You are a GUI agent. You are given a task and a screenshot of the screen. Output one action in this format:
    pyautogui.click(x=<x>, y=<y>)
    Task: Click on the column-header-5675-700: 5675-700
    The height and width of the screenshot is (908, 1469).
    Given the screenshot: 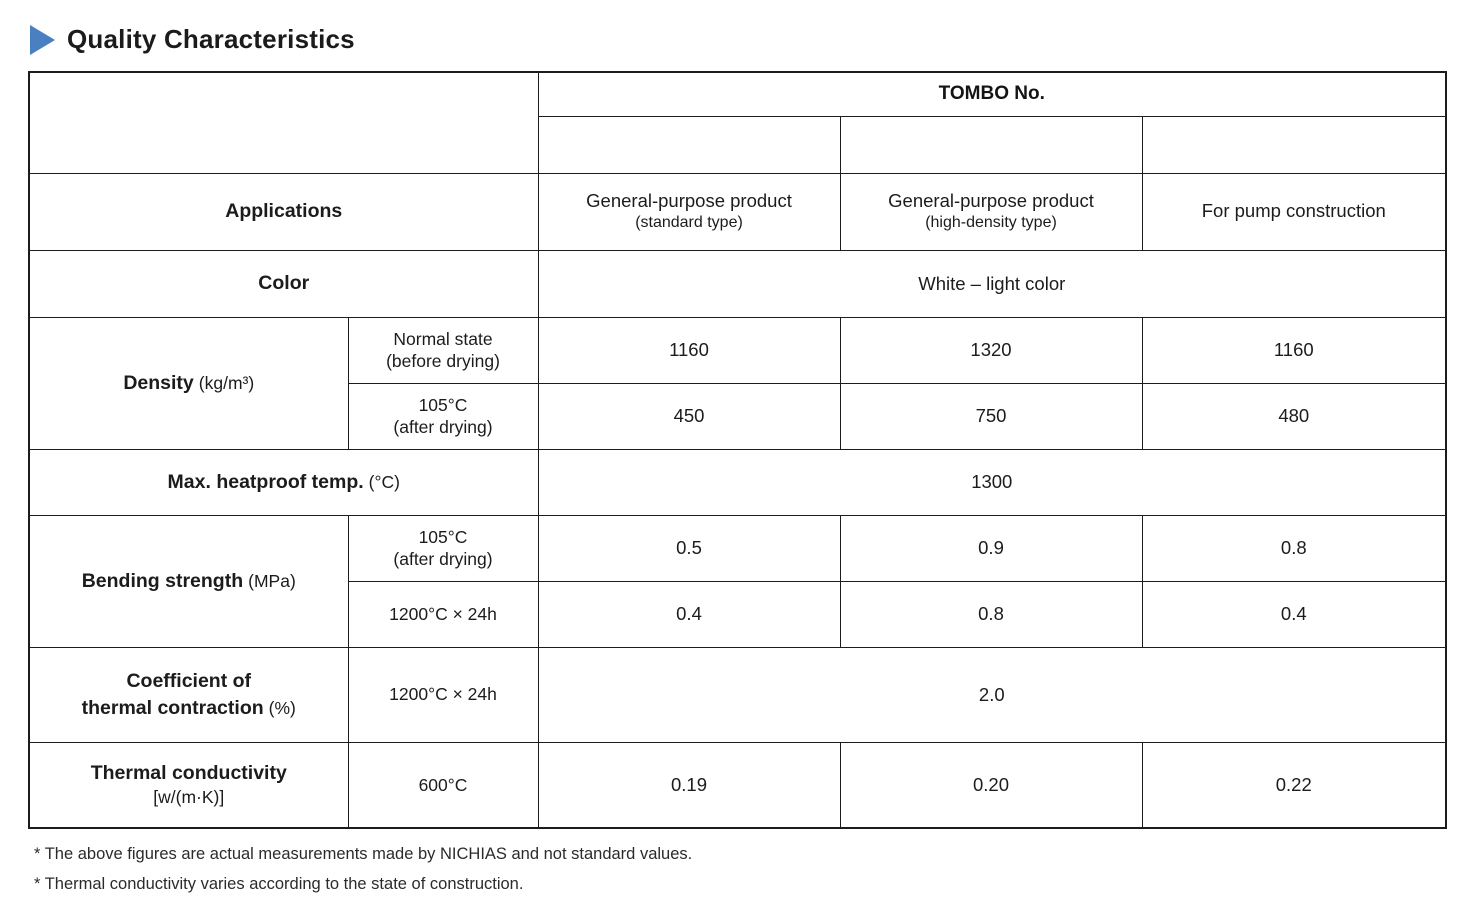 What is the action you would take?
    pyautogui.click(x=991, y=144)
    